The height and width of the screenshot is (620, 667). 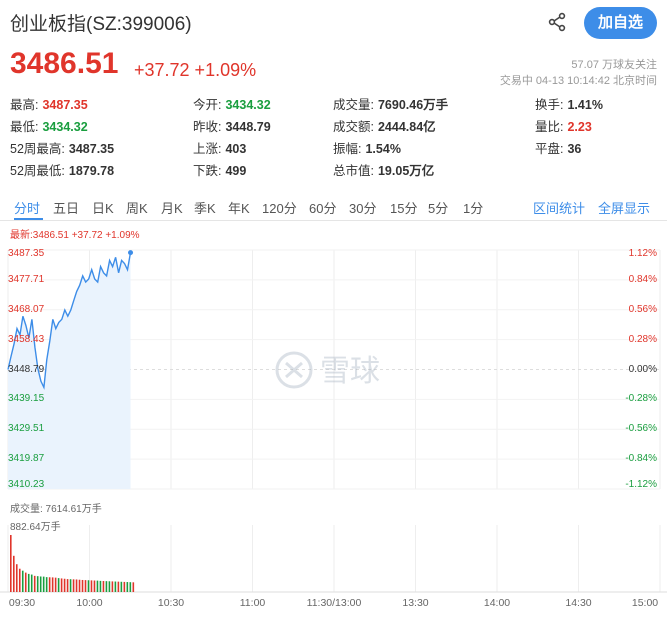 I want to click on stat-value: 1.54%, so click(x=383, y=149).